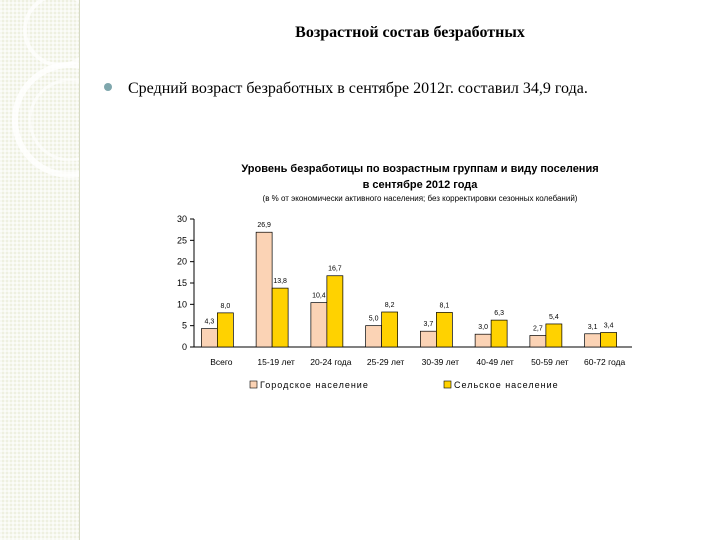 Image resolution: width=720 pixels, height=540 pixels. What do you see at coordinates (421, 185) in the screenshot?
I see `chart-title-line2: в сентябре 2012 года` at bounding box center [421, 185].